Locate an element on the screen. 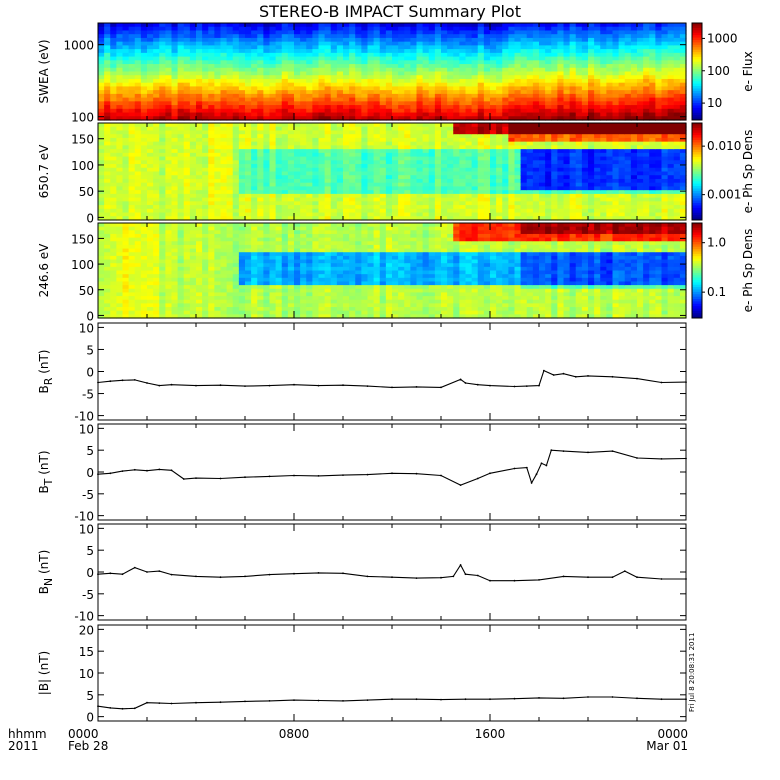  y-axis-label-bmag: |B| (nT) is located at coordinates (44, 673).